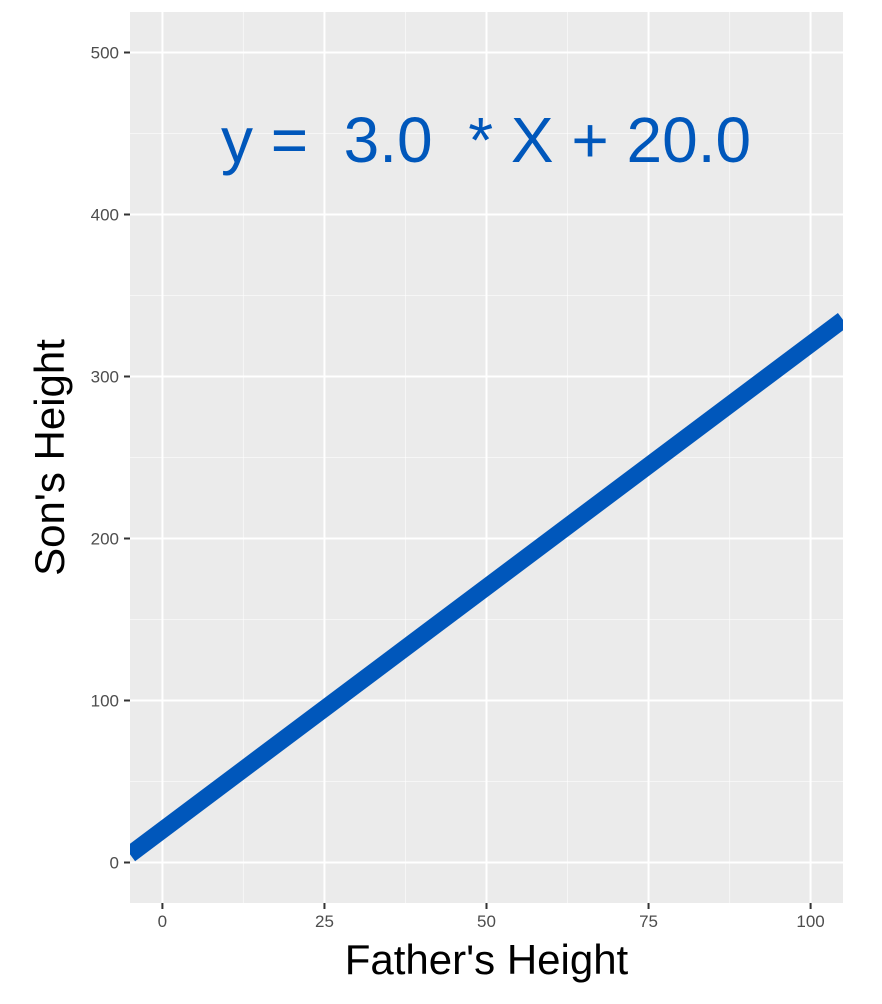  What do you see at coordinates (105, 215) in the screenshot?
I see `y-tick-label: 400` at bounding box center [105, 215].